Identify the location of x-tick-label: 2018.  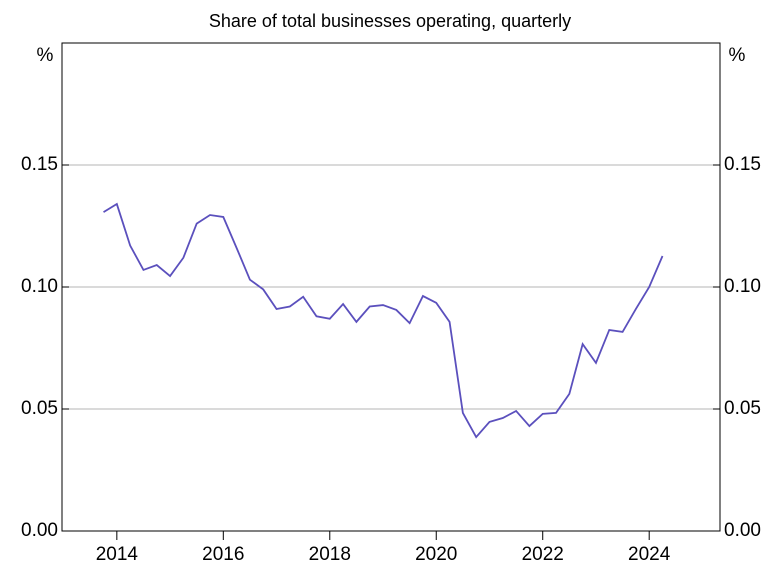
(330, 554).